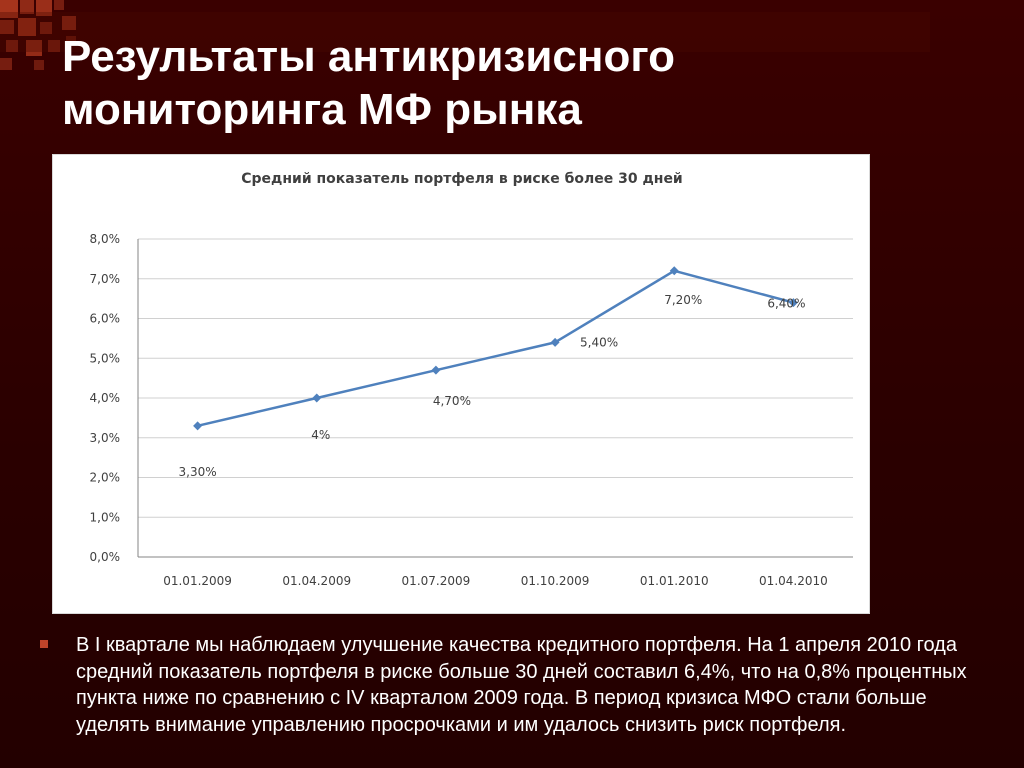 The width and height of the screenshot is (1024, 768). I want to click on bullet-square-icon, so click(44, 644).